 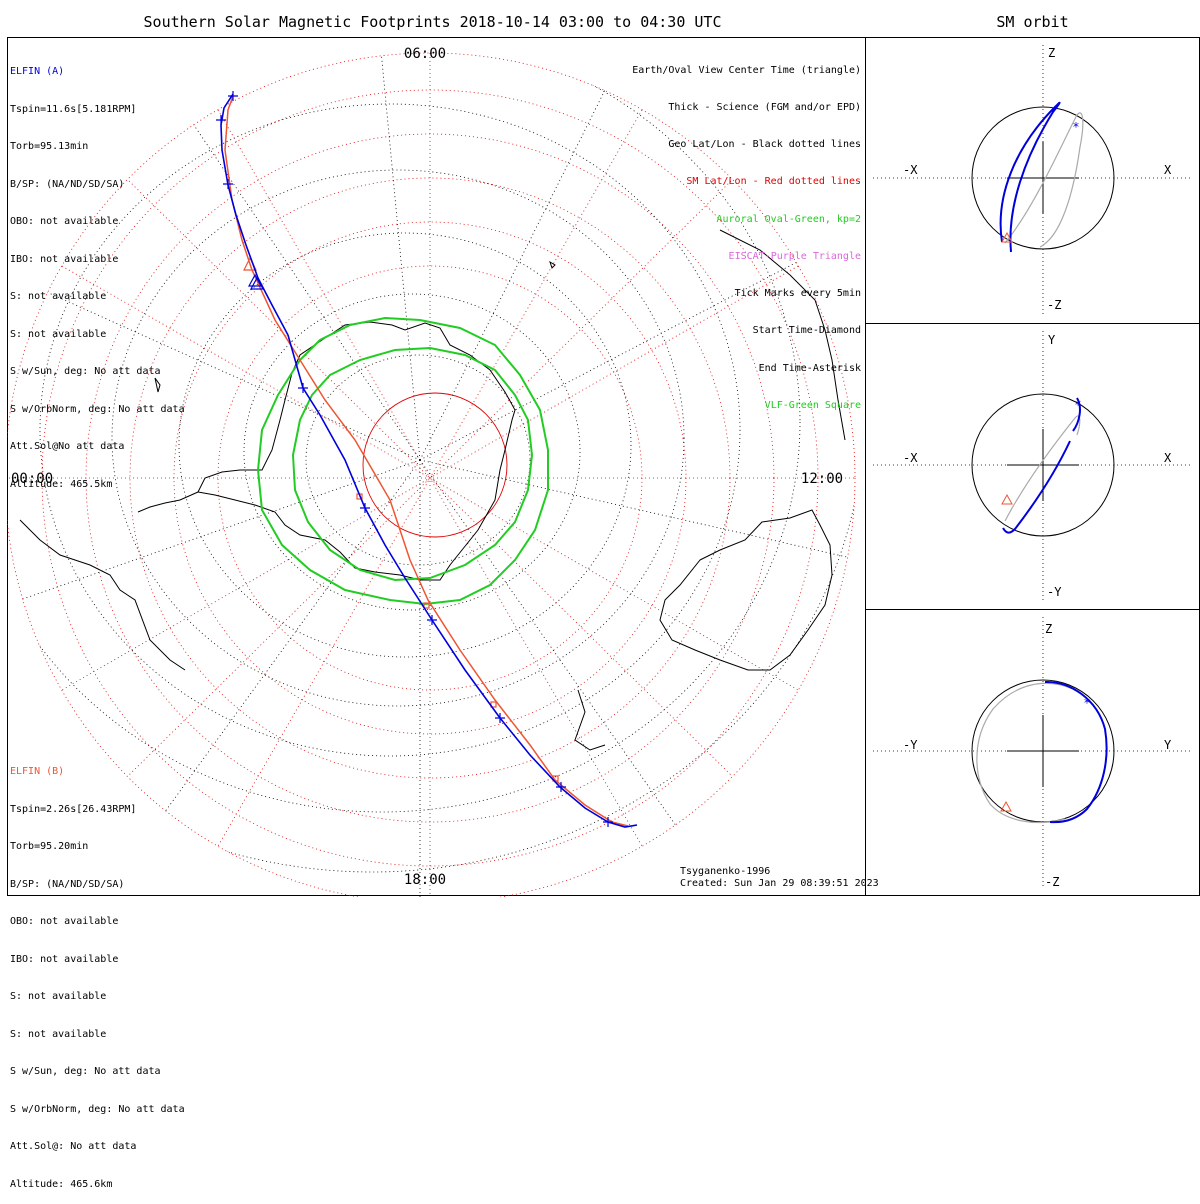 What do you see at coordinates (809, 368) in the screenshot?
I see `legend-entry: End Time-Asterisk` at bounding box center [809, 368].